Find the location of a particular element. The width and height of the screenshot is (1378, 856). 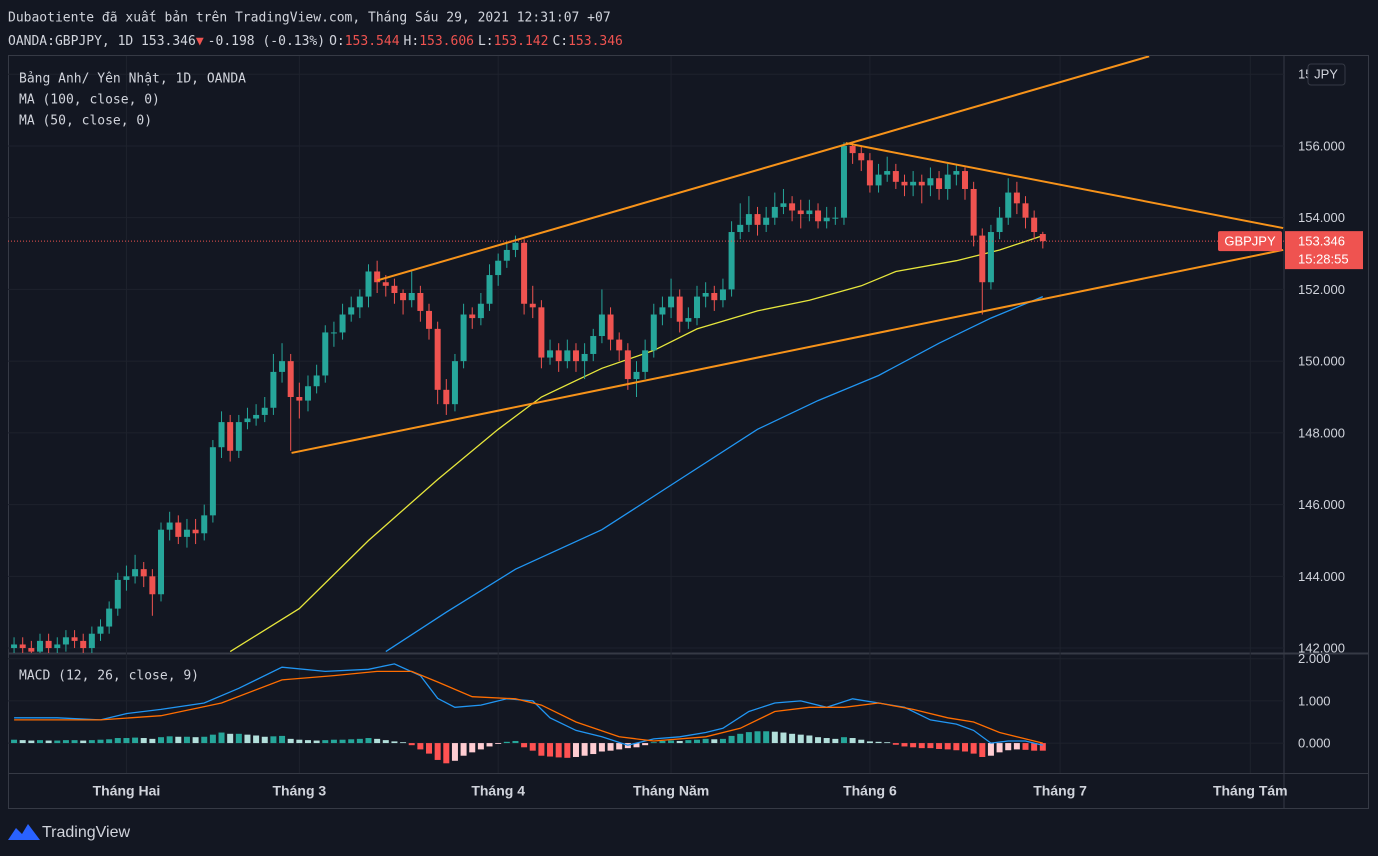

y-tick-label: 0.000 is located at coordinates (1314, 743).